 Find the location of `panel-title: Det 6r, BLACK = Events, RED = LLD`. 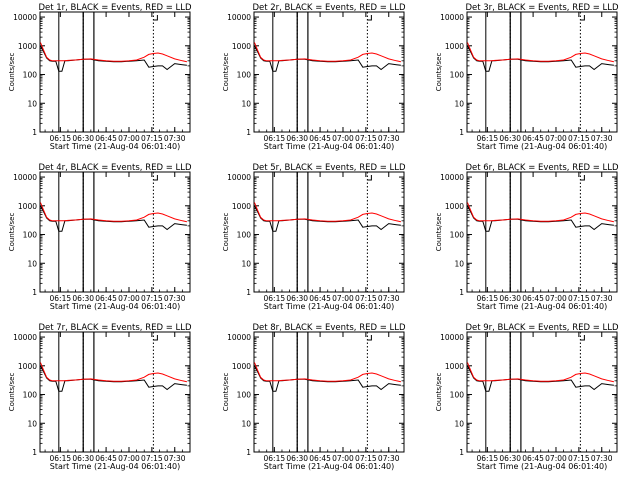

panel-title: Det 6r, BLACK = Events, RED = LLD is located at coordinates (542, 168).